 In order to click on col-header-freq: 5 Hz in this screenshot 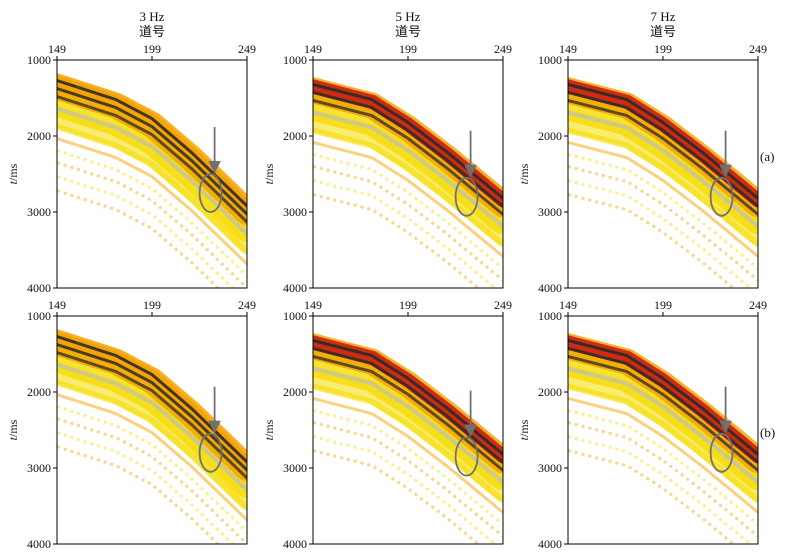, I will do `click(408, 16)`.